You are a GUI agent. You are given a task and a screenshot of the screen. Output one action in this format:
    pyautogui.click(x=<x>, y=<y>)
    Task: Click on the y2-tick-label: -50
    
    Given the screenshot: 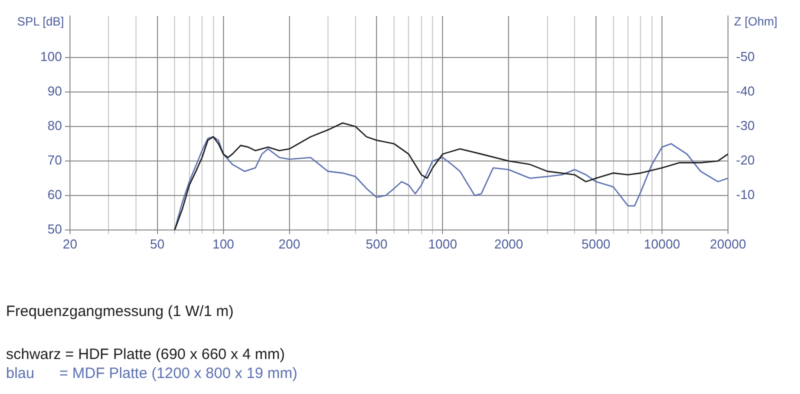 What is the action you would take?
    pyautogui.click(x=745, y=56)
    